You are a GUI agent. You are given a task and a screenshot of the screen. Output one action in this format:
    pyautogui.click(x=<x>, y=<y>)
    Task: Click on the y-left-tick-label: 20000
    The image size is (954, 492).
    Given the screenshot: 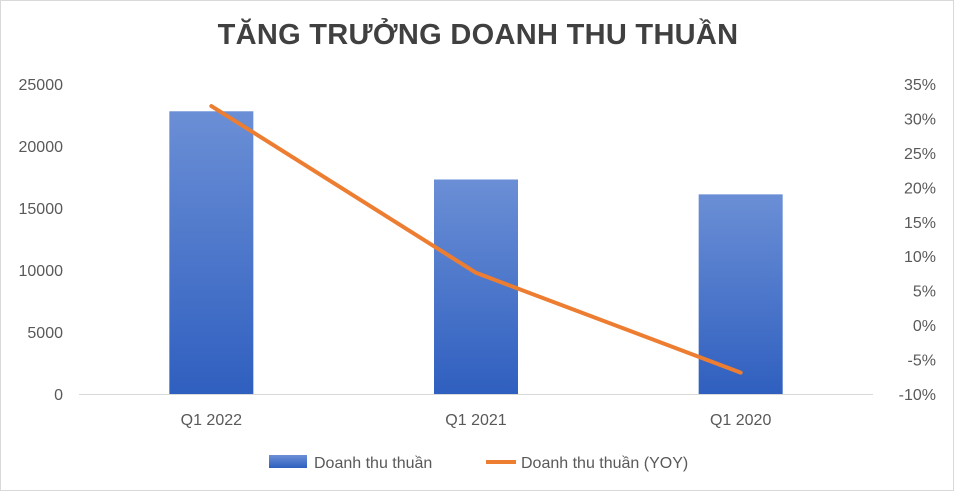 What is the action you would take?
    pyautogui.click(x=41, y=147)
    